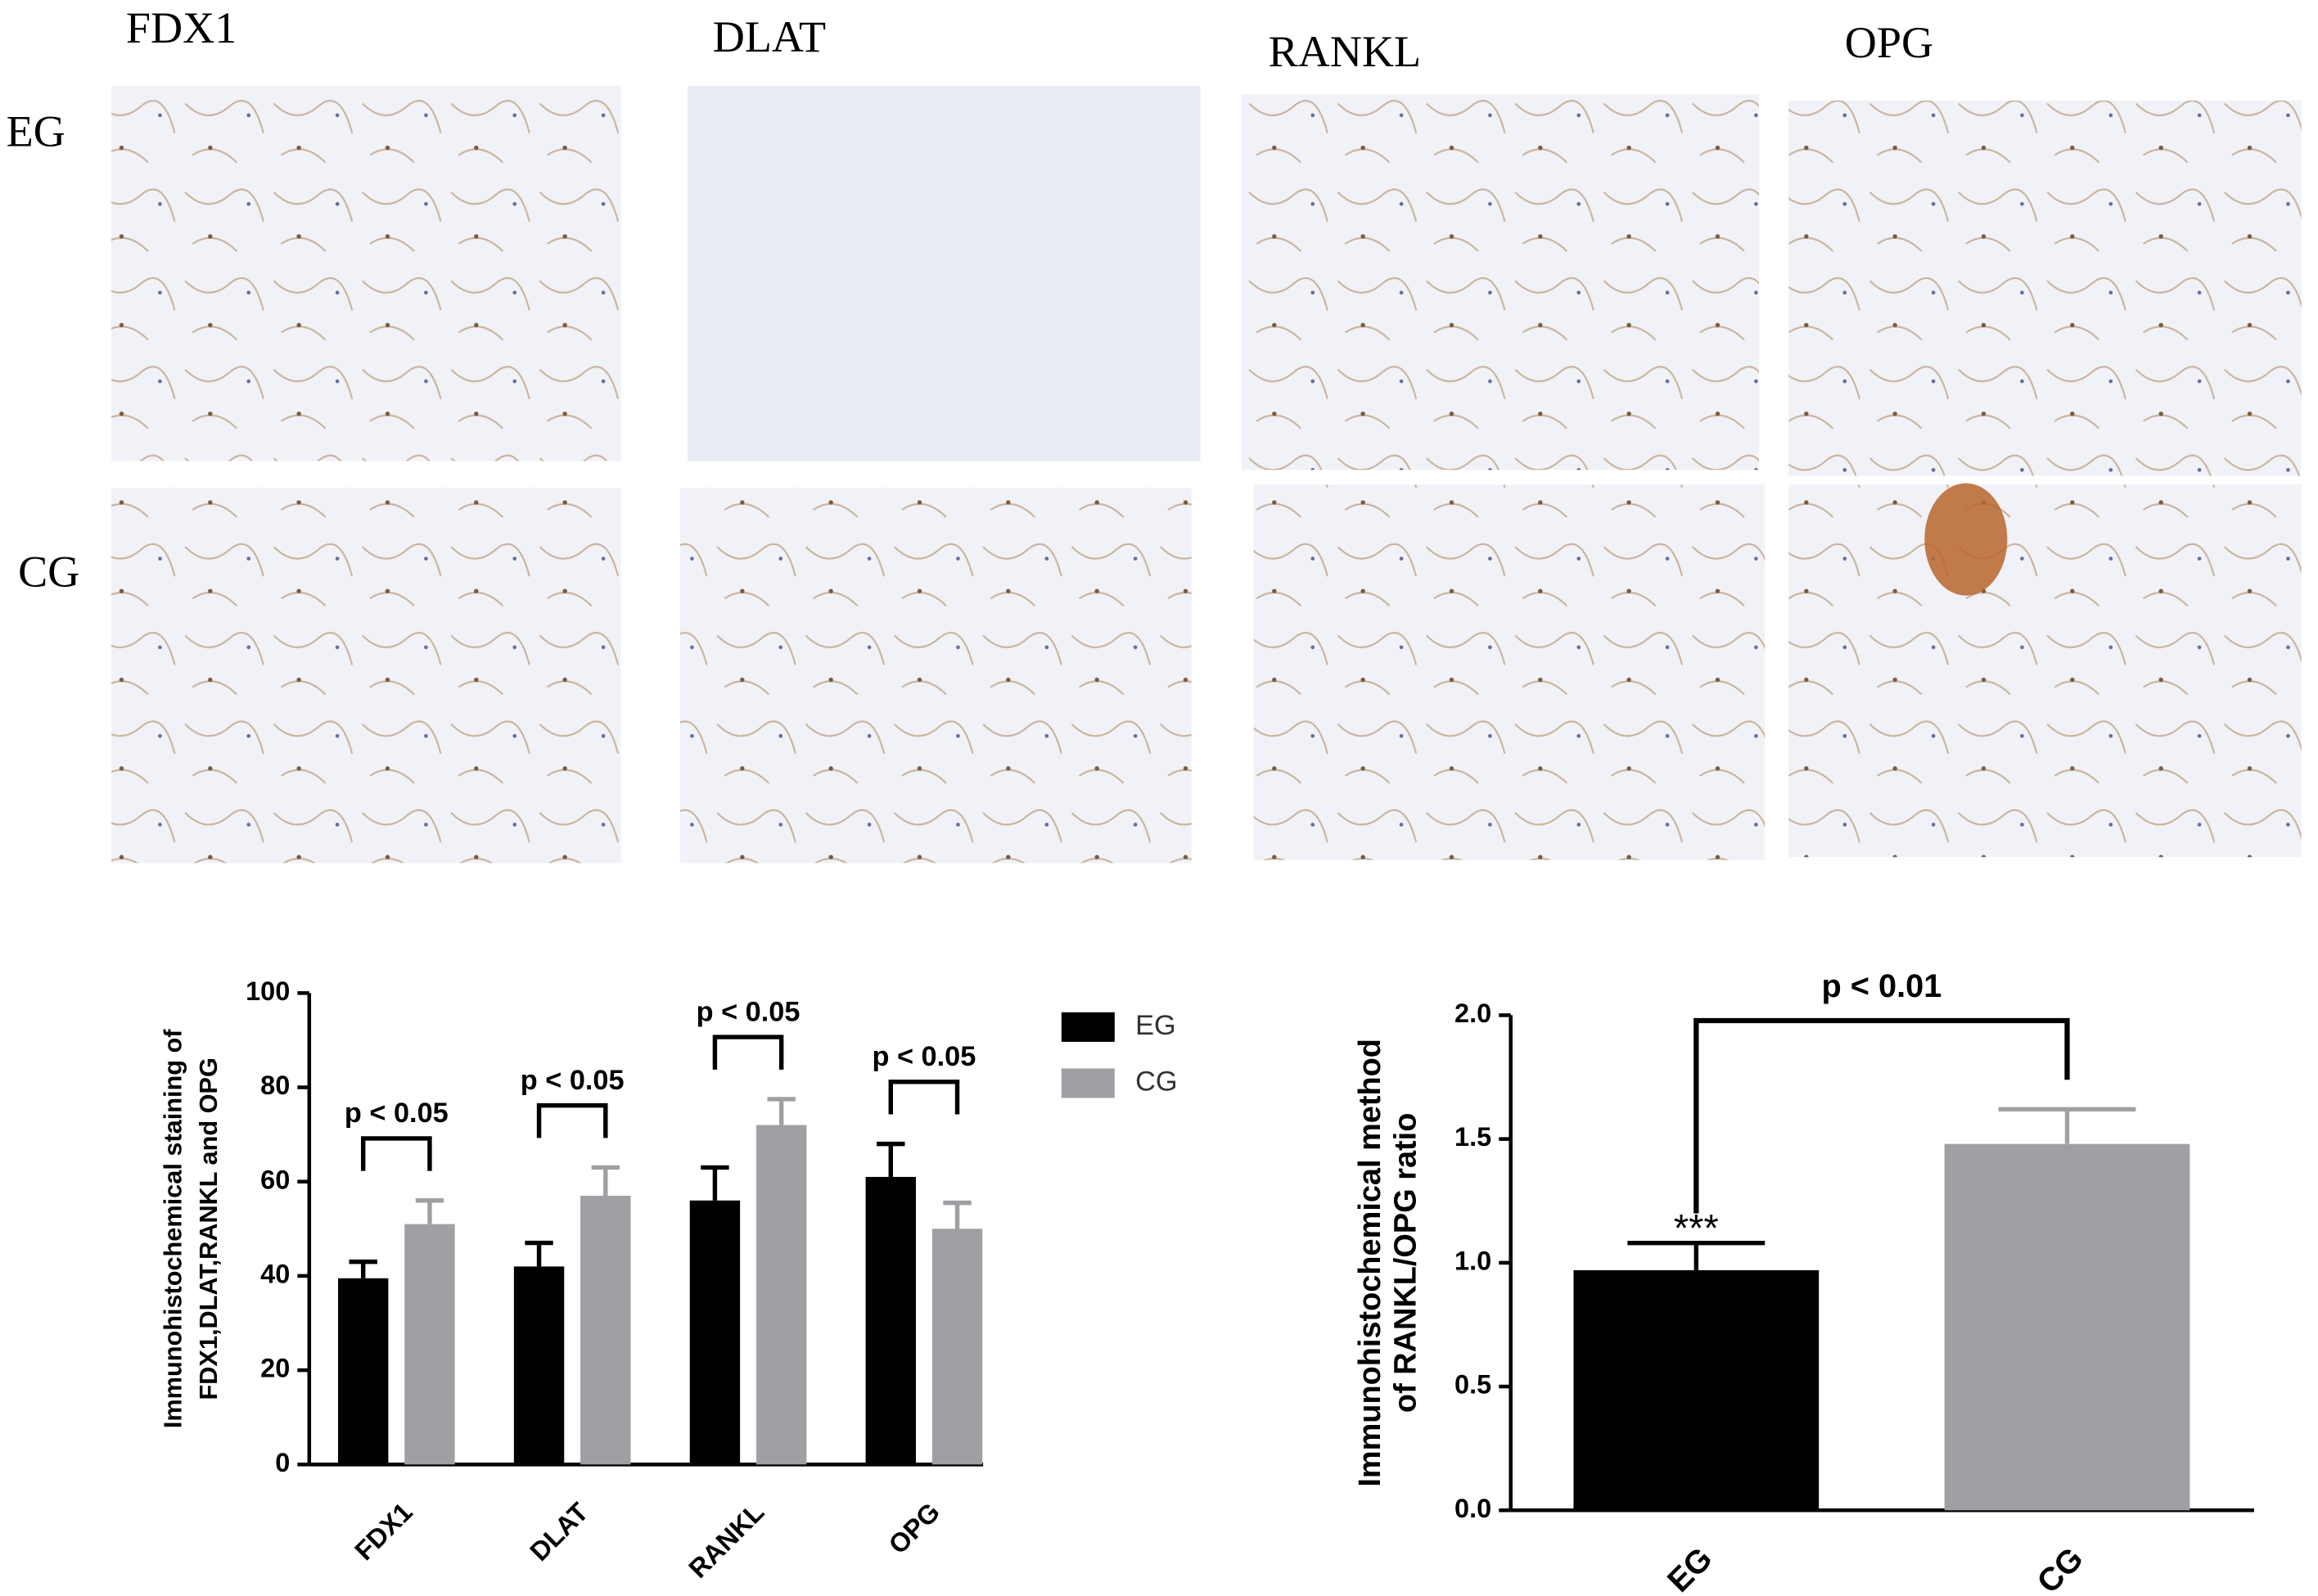 The width and height of the screenshot is (2318, 1596). What do you see at coordinates (1345, 51) in the screenshot?
I see `column-label: RANKL` at bounding box center [1345, 51].